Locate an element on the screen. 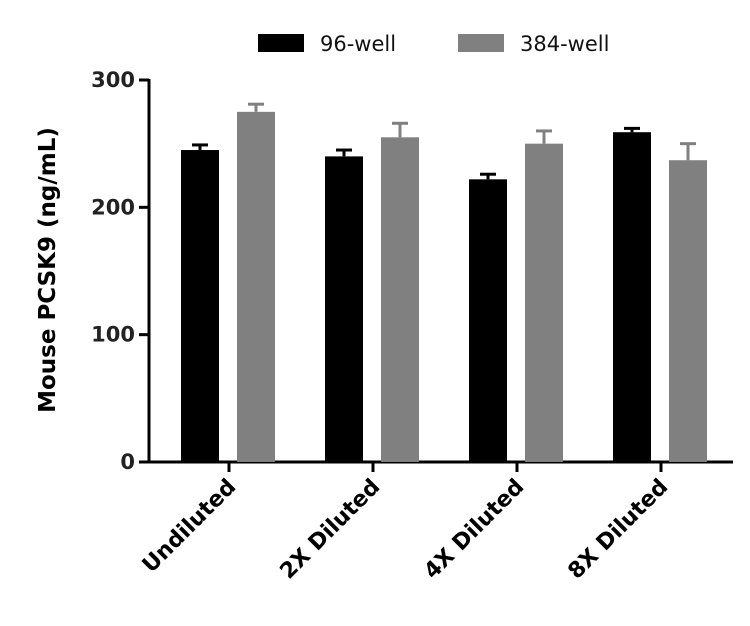 This screenshot has height=626, width=750. y-axis: 0 100 200 300 is located at coordinates (121, 271).